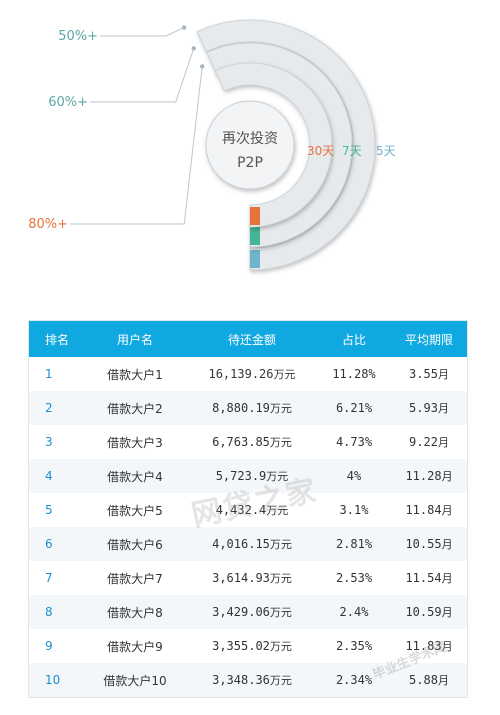  What do you see at coordinates (49, 578) in the screenshot?
I see `cell-rank: 7` at bounding box center [49, 578].